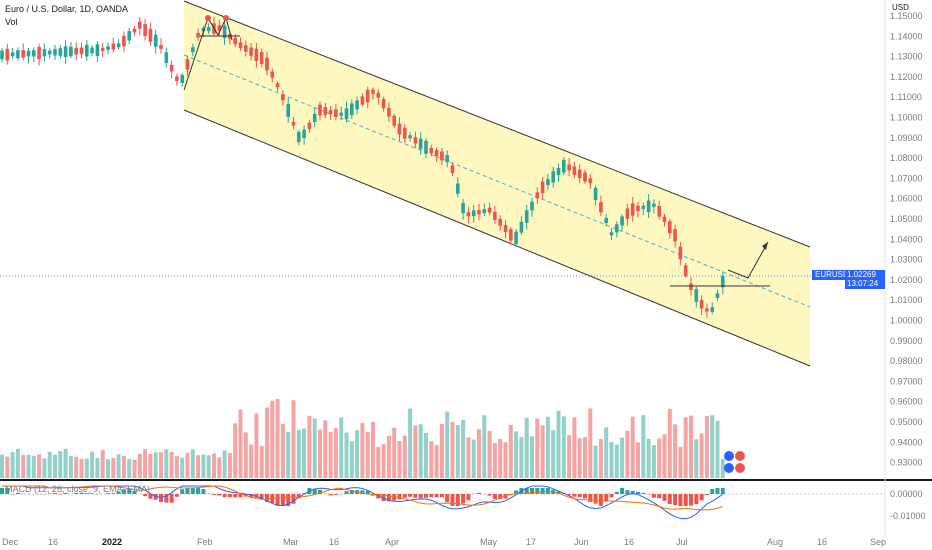 Image resolution: width=932 pixels, height=550 pixels. Describe the element at coordinates (906, 178) in the screenshot. I see `y-tick-label: 1.07000` at that location.